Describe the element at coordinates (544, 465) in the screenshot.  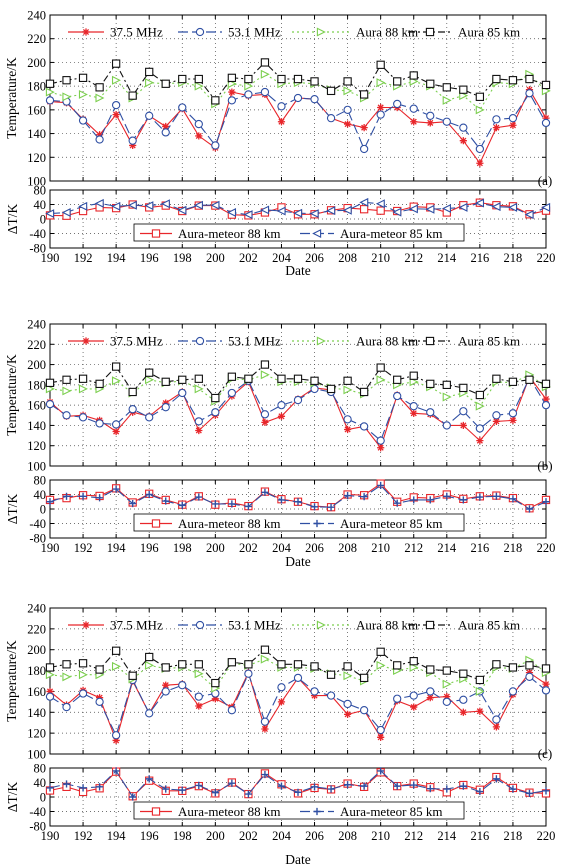
I see `panel-label: (b)` at that location.